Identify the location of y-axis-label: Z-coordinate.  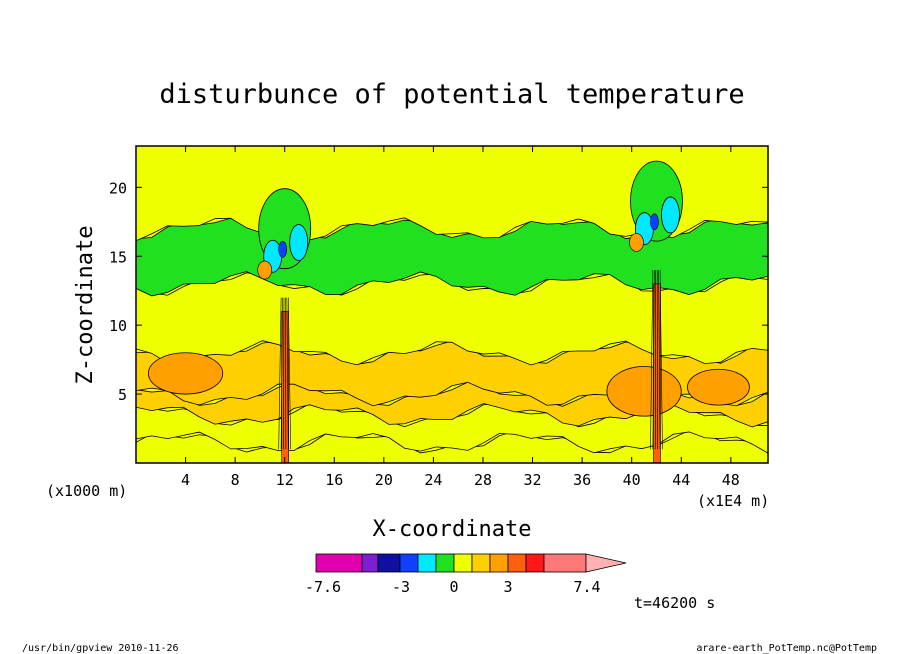
(85, 305).